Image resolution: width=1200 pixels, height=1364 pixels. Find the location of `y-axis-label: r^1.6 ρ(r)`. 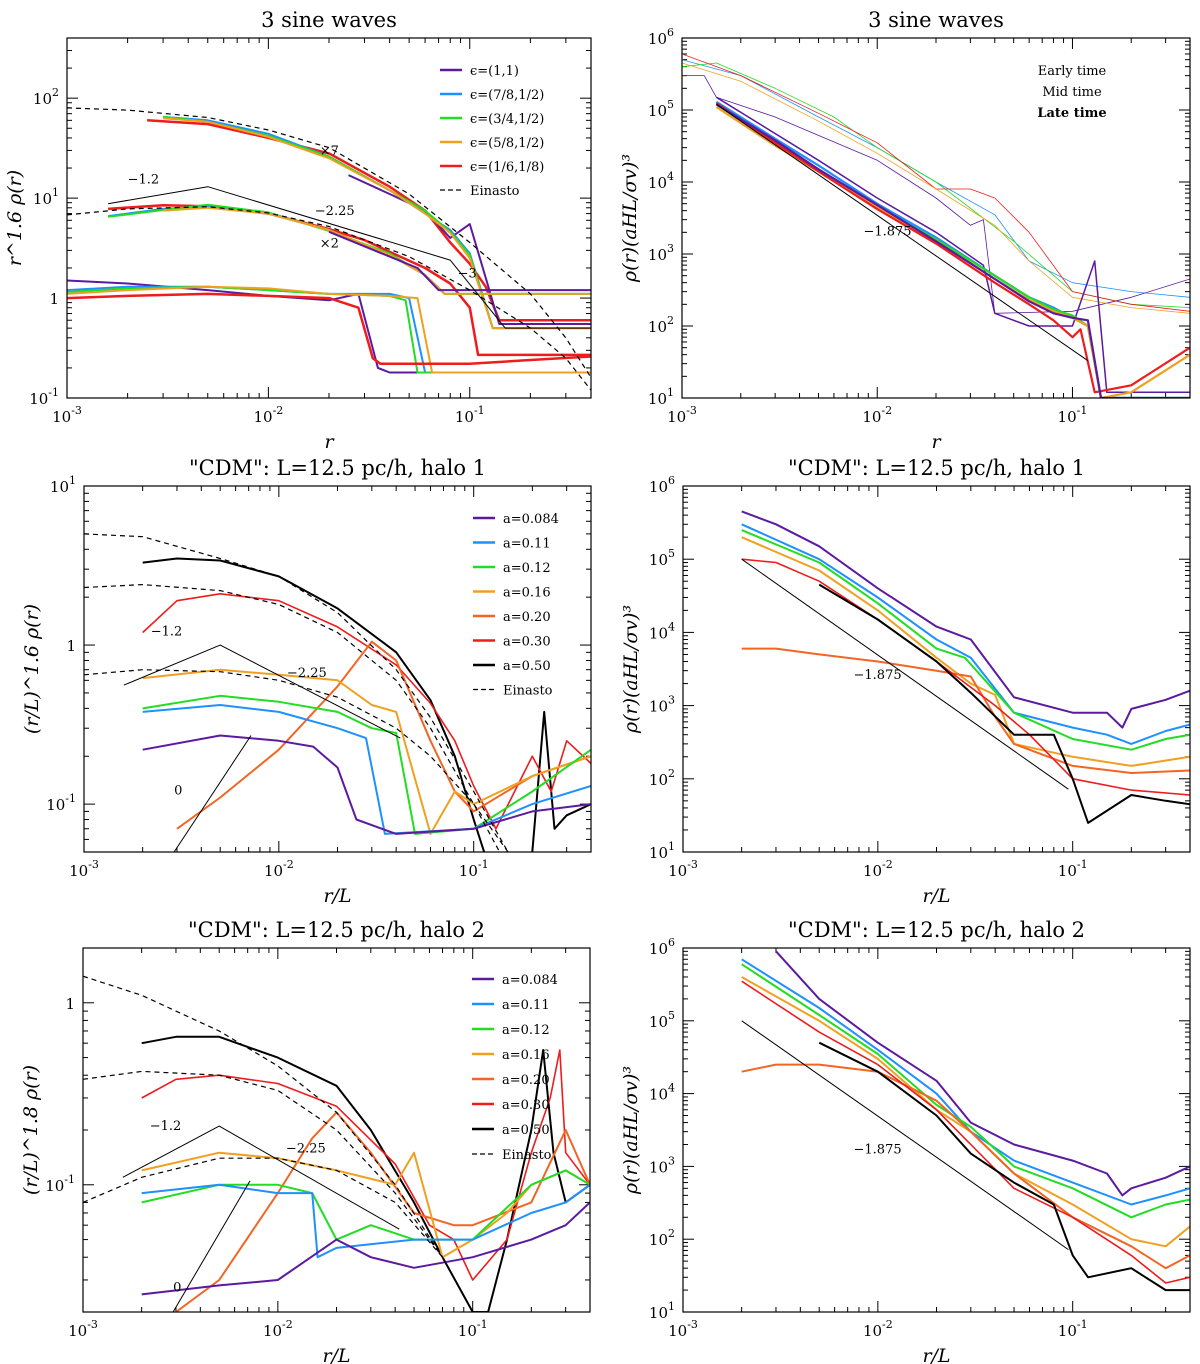

y-axis-label: r^1.6 ρ(r) is located at coordinates (15, 218).